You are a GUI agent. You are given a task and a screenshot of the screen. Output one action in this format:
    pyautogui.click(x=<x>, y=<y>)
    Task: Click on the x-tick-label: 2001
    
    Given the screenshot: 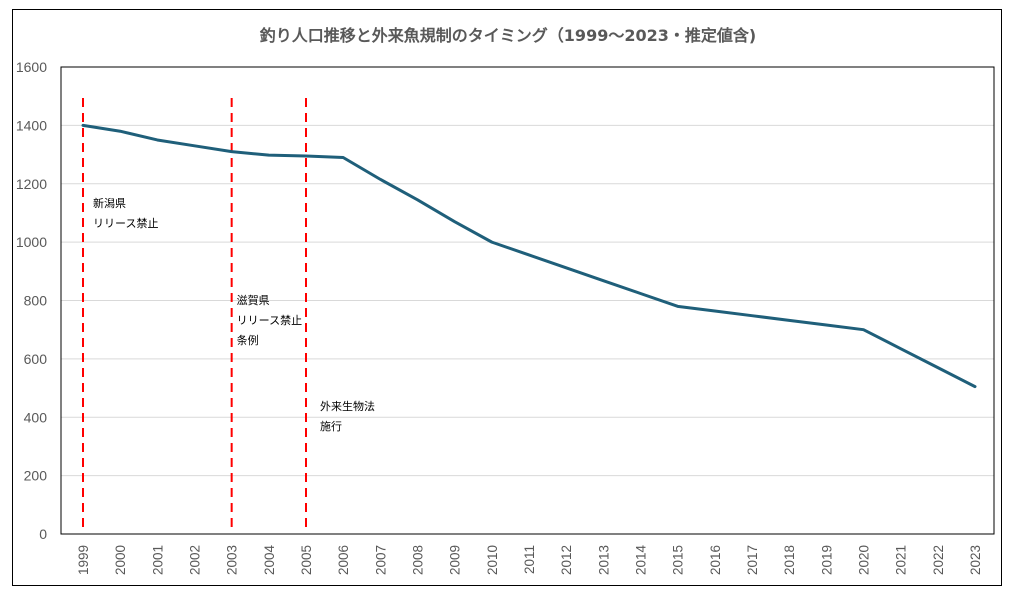 What is the action you would take?
    pyautogui.click(x=157, y=560)
    